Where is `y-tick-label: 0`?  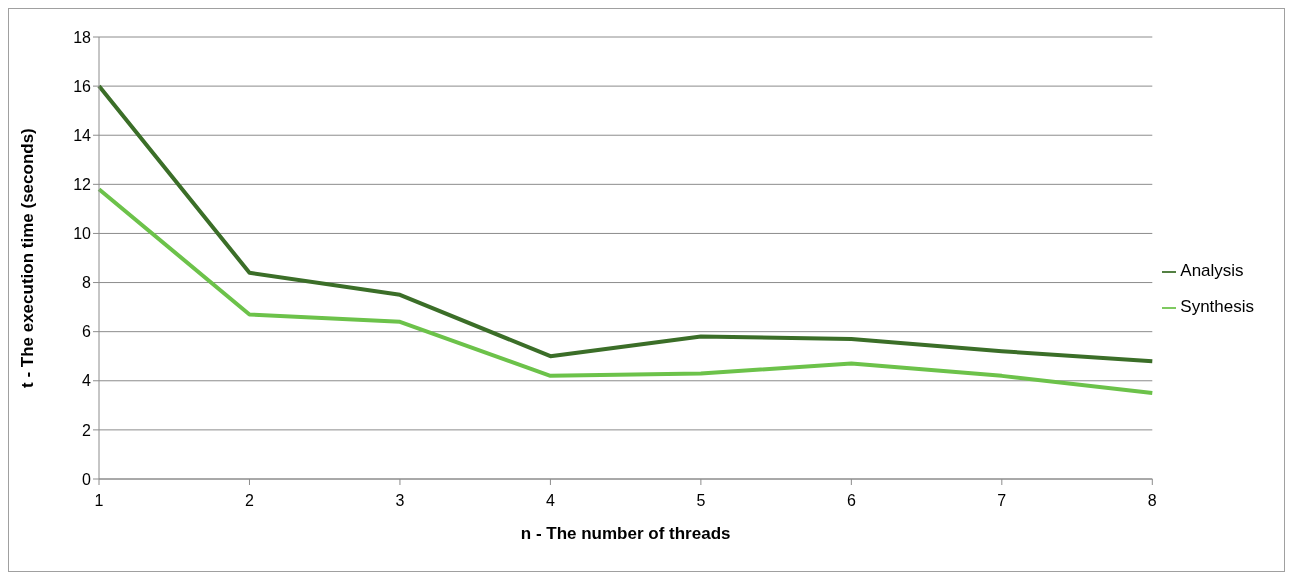 y-tick-label: 0 is located at coordinates (87, 479).